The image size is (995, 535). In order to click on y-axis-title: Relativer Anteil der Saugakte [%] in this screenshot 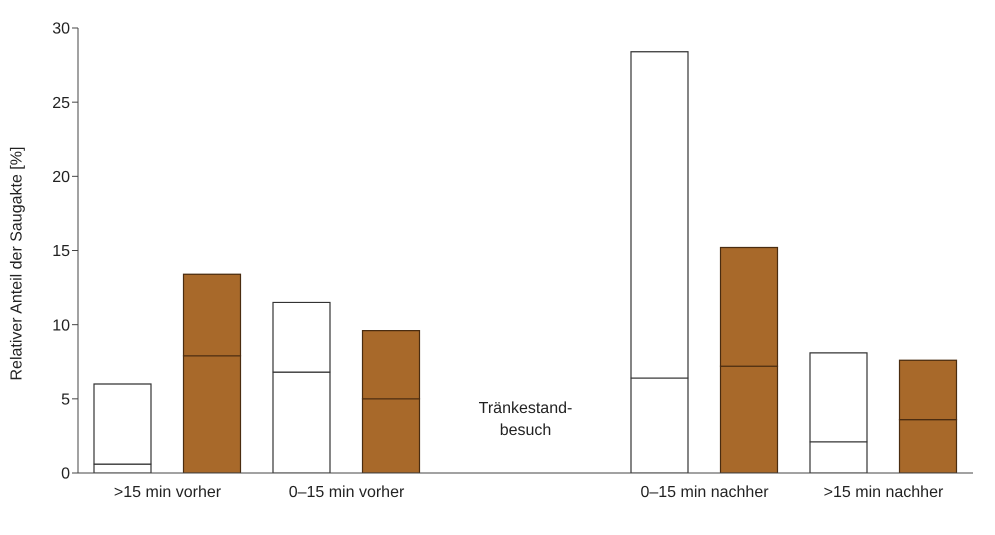, I will do `click(17, 263)`.